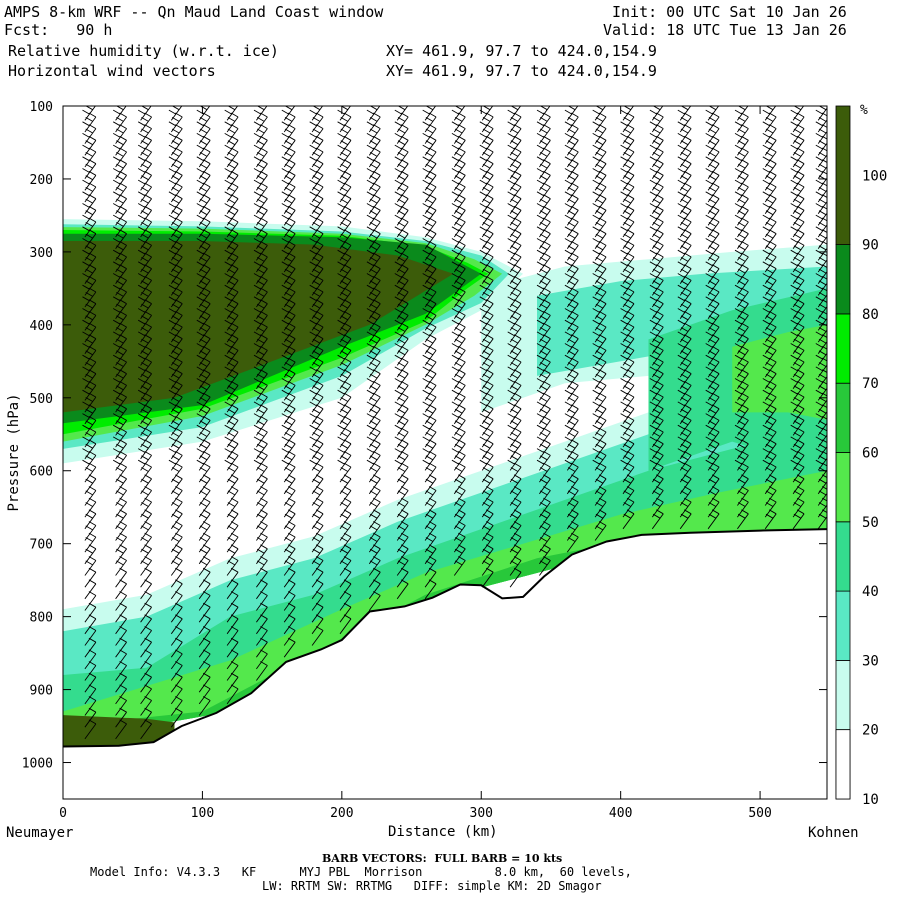 This screenshot has height=900, width=900. What do you see at coordinates (843, 348) in the screenshot?
I see `colorbar-level` at bounding box center [843, 348].